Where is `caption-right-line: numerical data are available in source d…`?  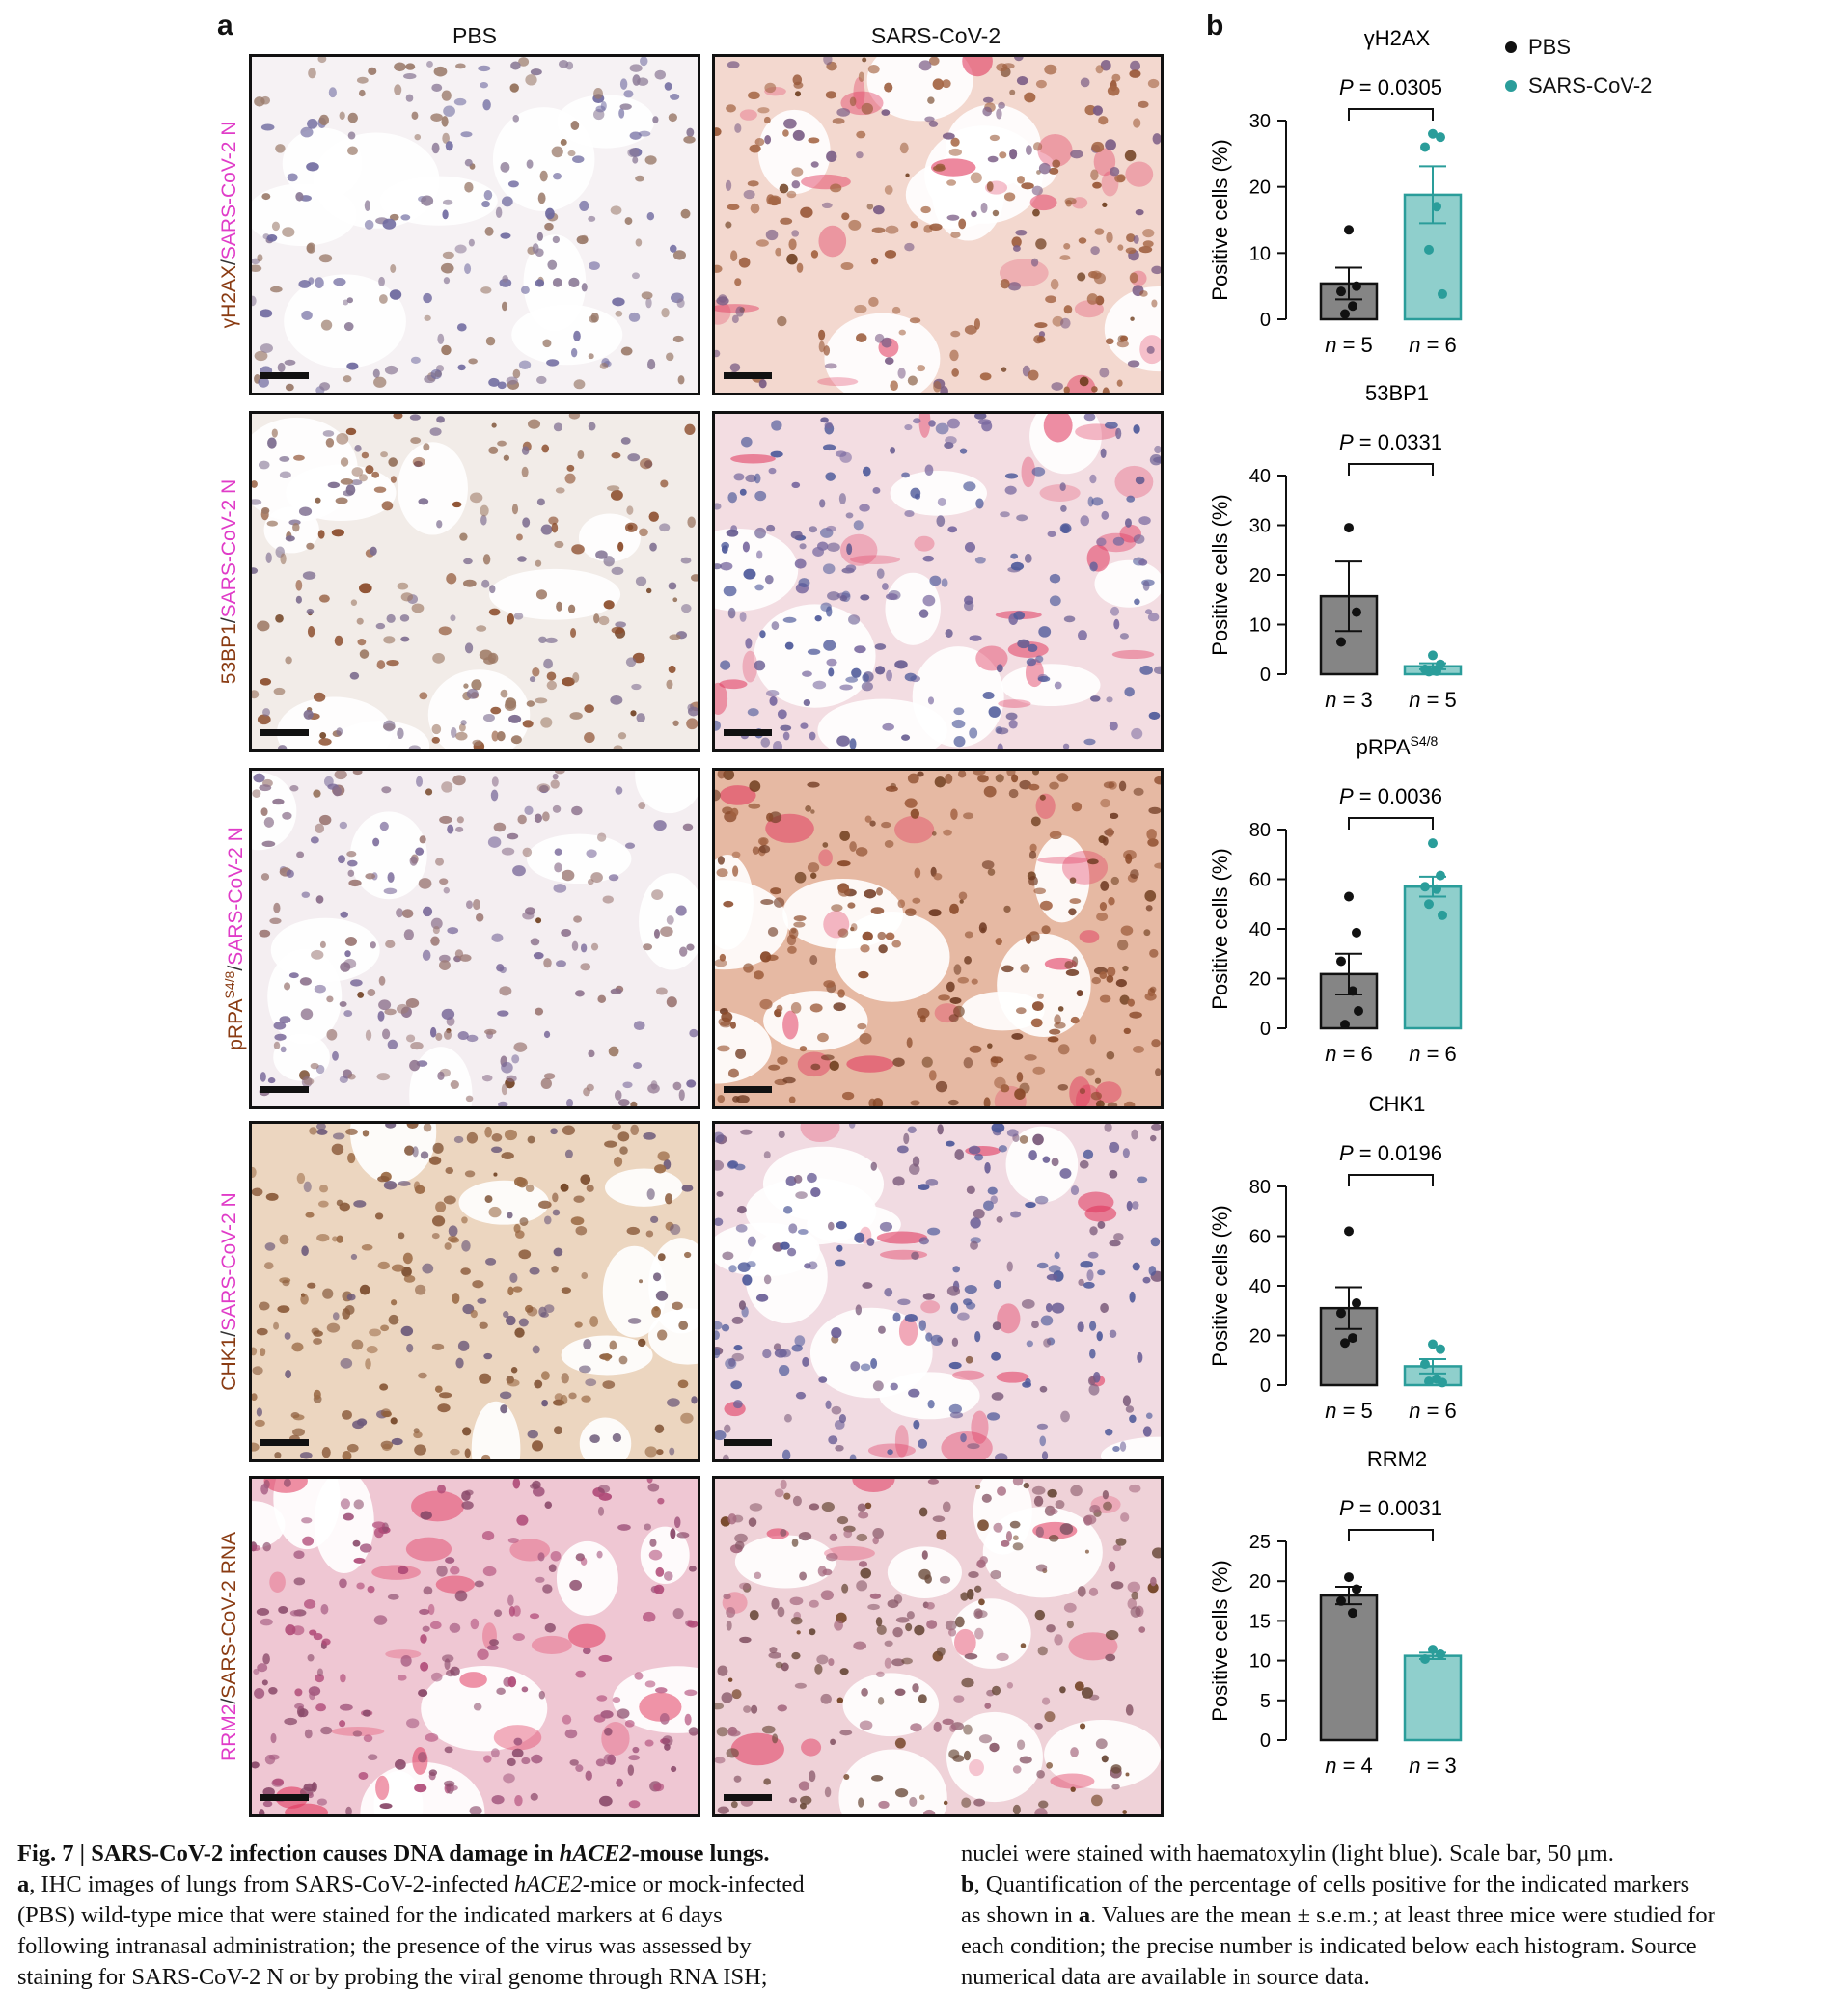
caption-right-line: numerical data are available in source d… is located at coordinates (1395, 1977).